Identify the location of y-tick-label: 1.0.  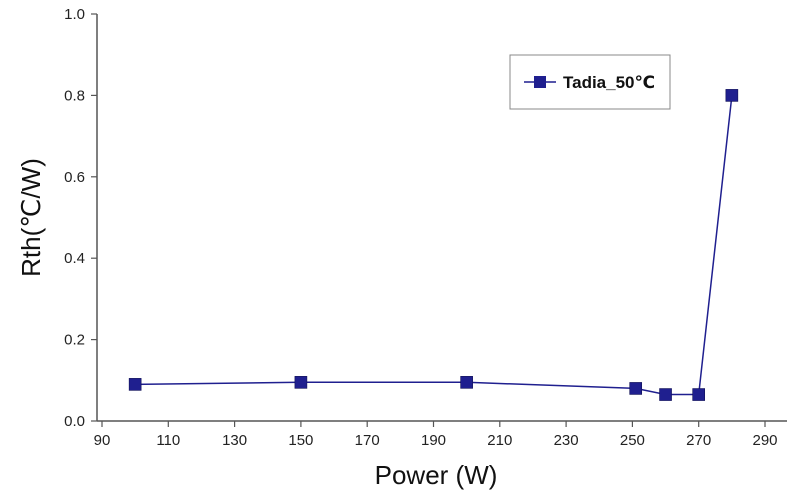
(74, 14).